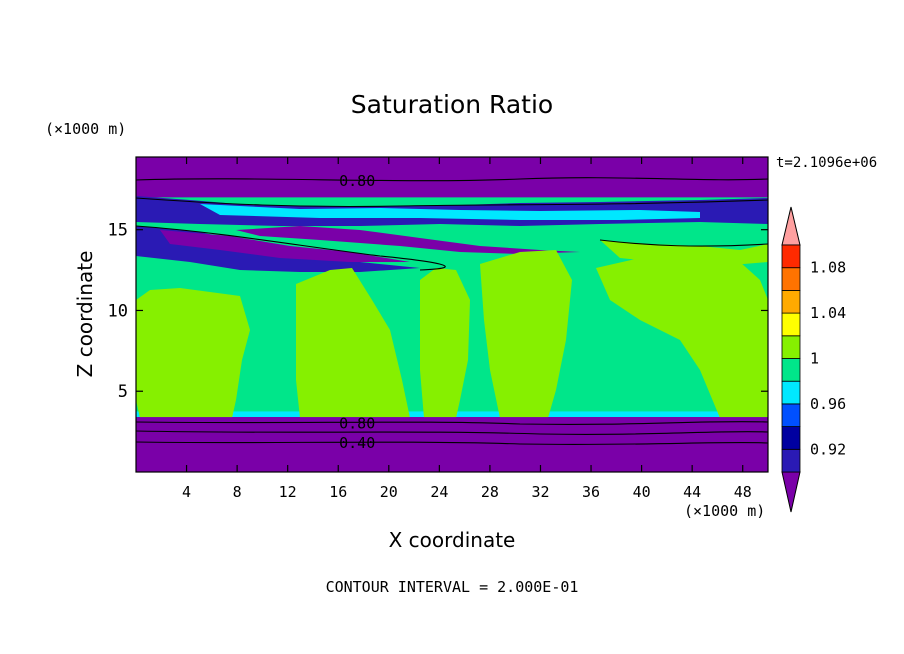 This screenshot has width=904, height=654. What do you see at coordinates (591, 492) in the screenshot?
I see `x-tick-label: 36` at bounding box center [591, 492].